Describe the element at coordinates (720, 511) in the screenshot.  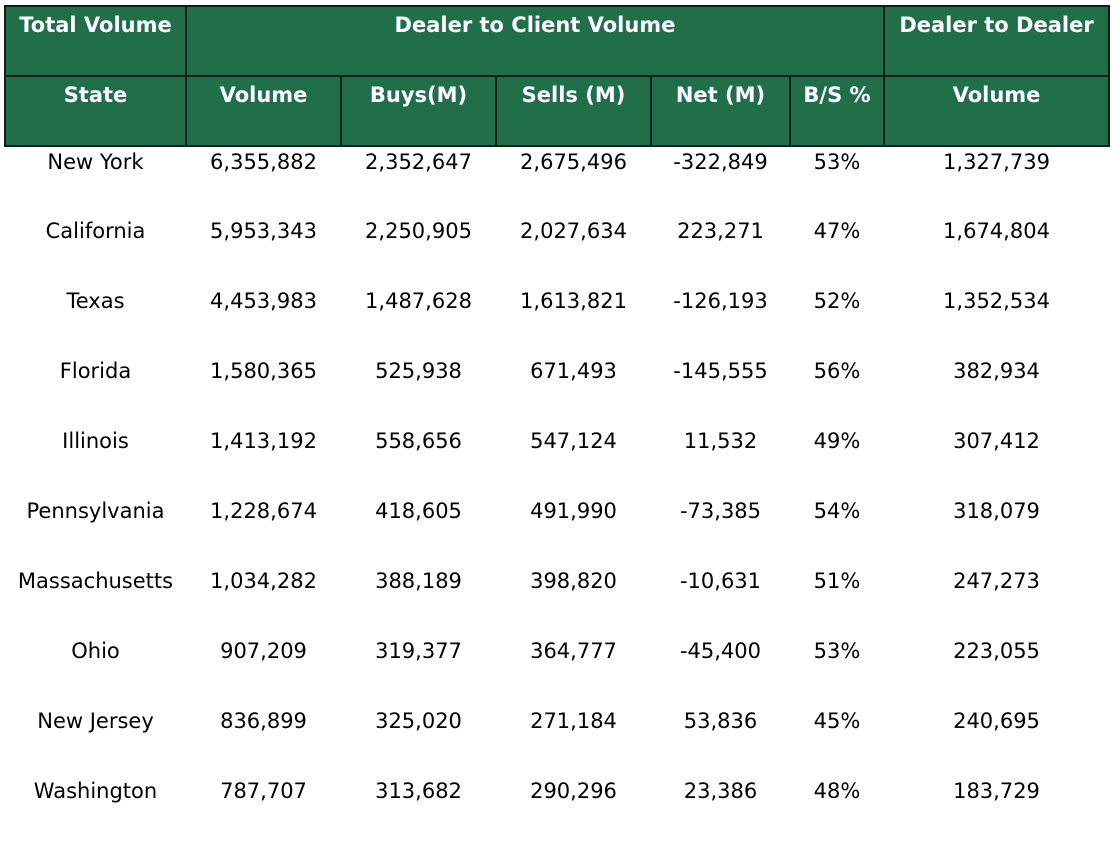
I see `net-cell: -73,385` at that location.